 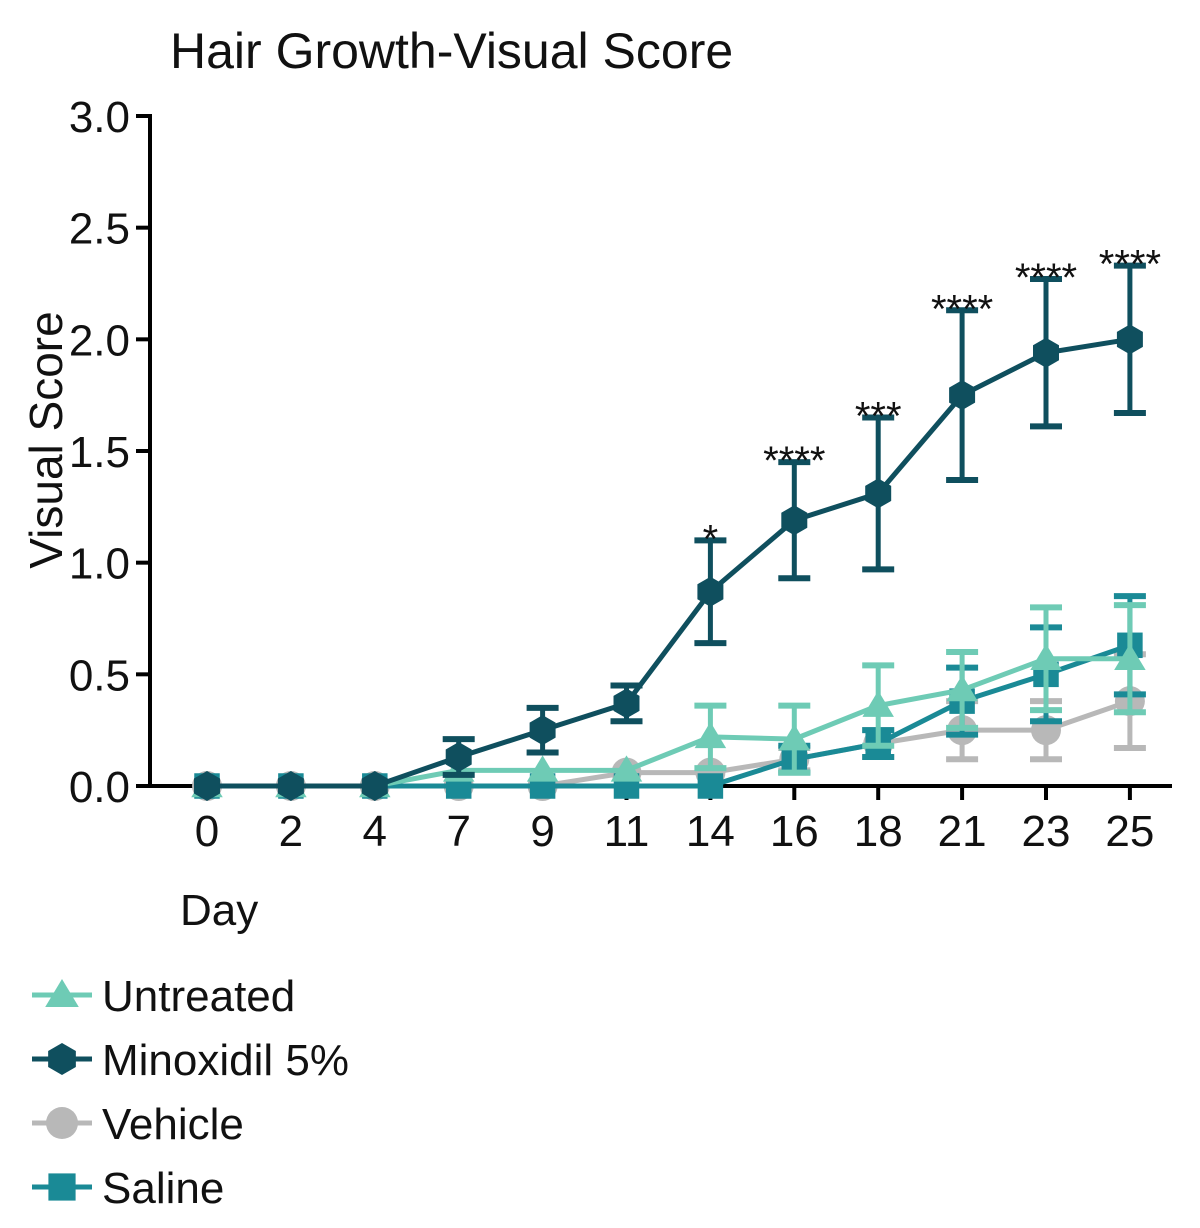 What do you see at coordinates (291, 831) in the screenshot?
I see `x-tick-label: 2` at bounding box center [291, 831].